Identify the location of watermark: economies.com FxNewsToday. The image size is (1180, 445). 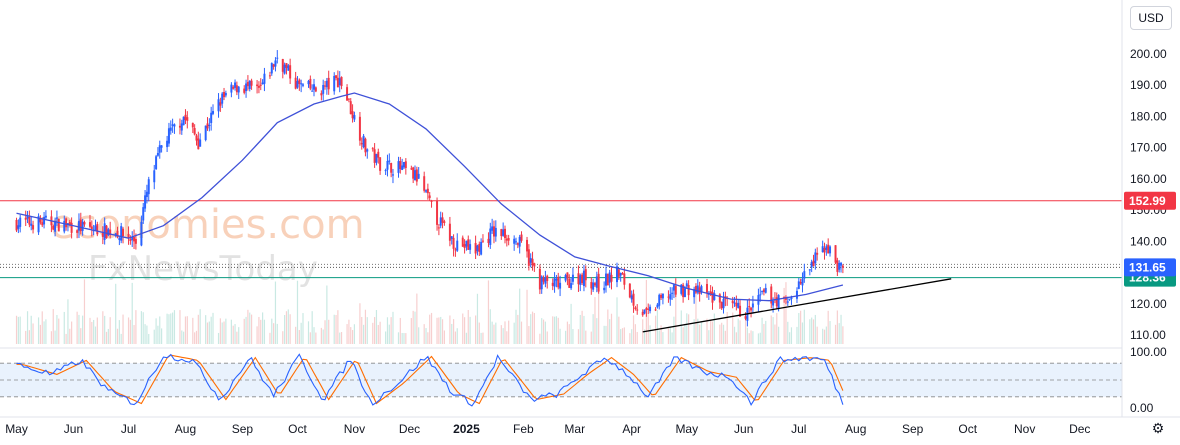
(207, 245).